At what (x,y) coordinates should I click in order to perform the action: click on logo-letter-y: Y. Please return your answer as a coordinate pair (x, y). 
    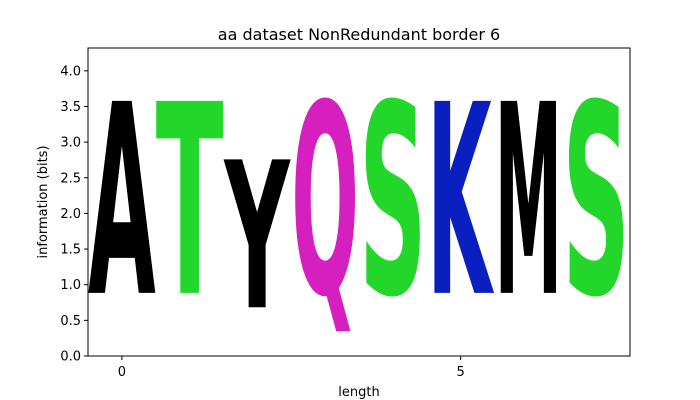
    Looking at the image, I should click on (257, 238).